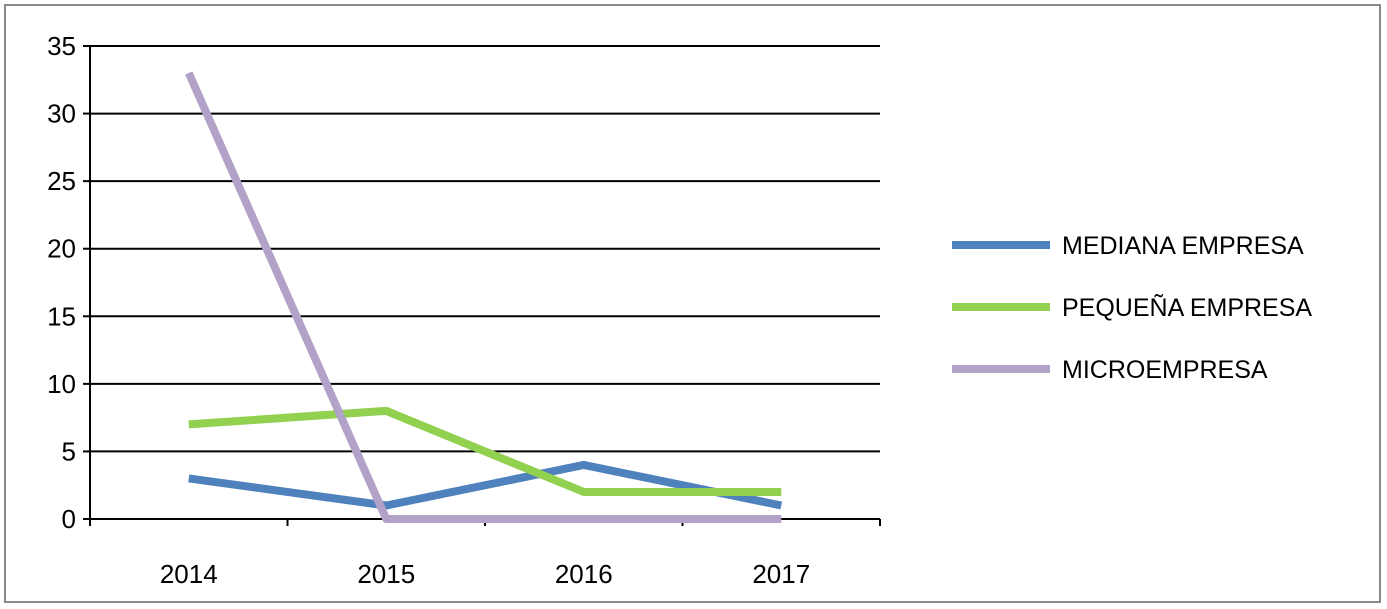  What do you see at coordinates (69, 451) in the screenshot?
I see `y-tick-label: 5` at bounding box center [69, 451].